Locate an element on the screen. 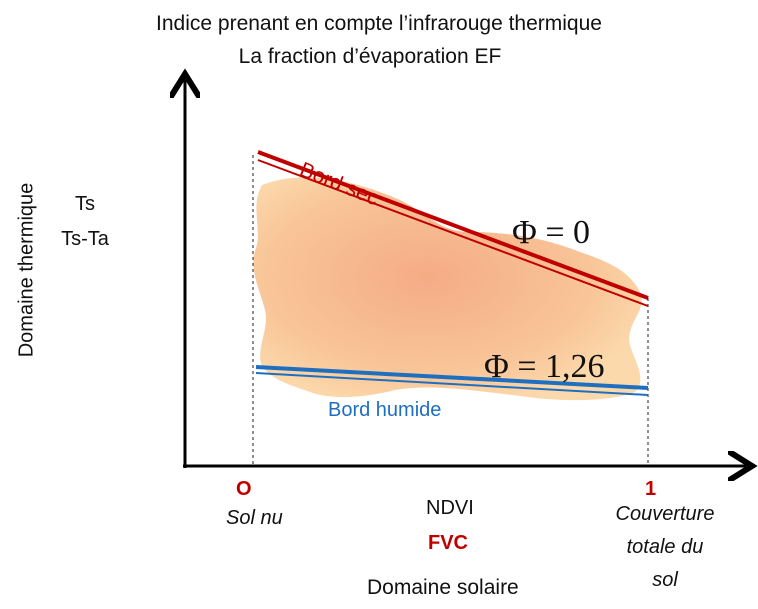  wet-edge-equation: Φ = 1,26 is located at coordinates (544, 366).